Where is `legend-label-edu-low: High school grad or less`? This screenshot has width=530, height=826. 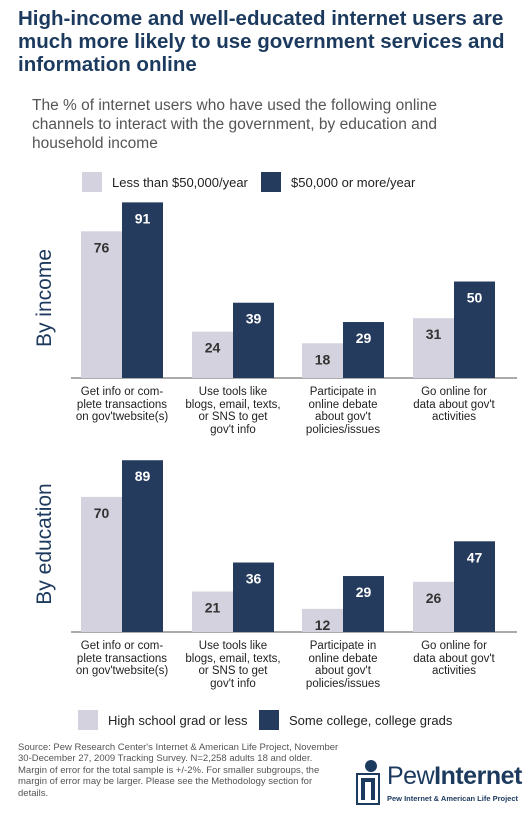 legend-label-edu-low: High school grad or less is located at coordinates (178, 720).